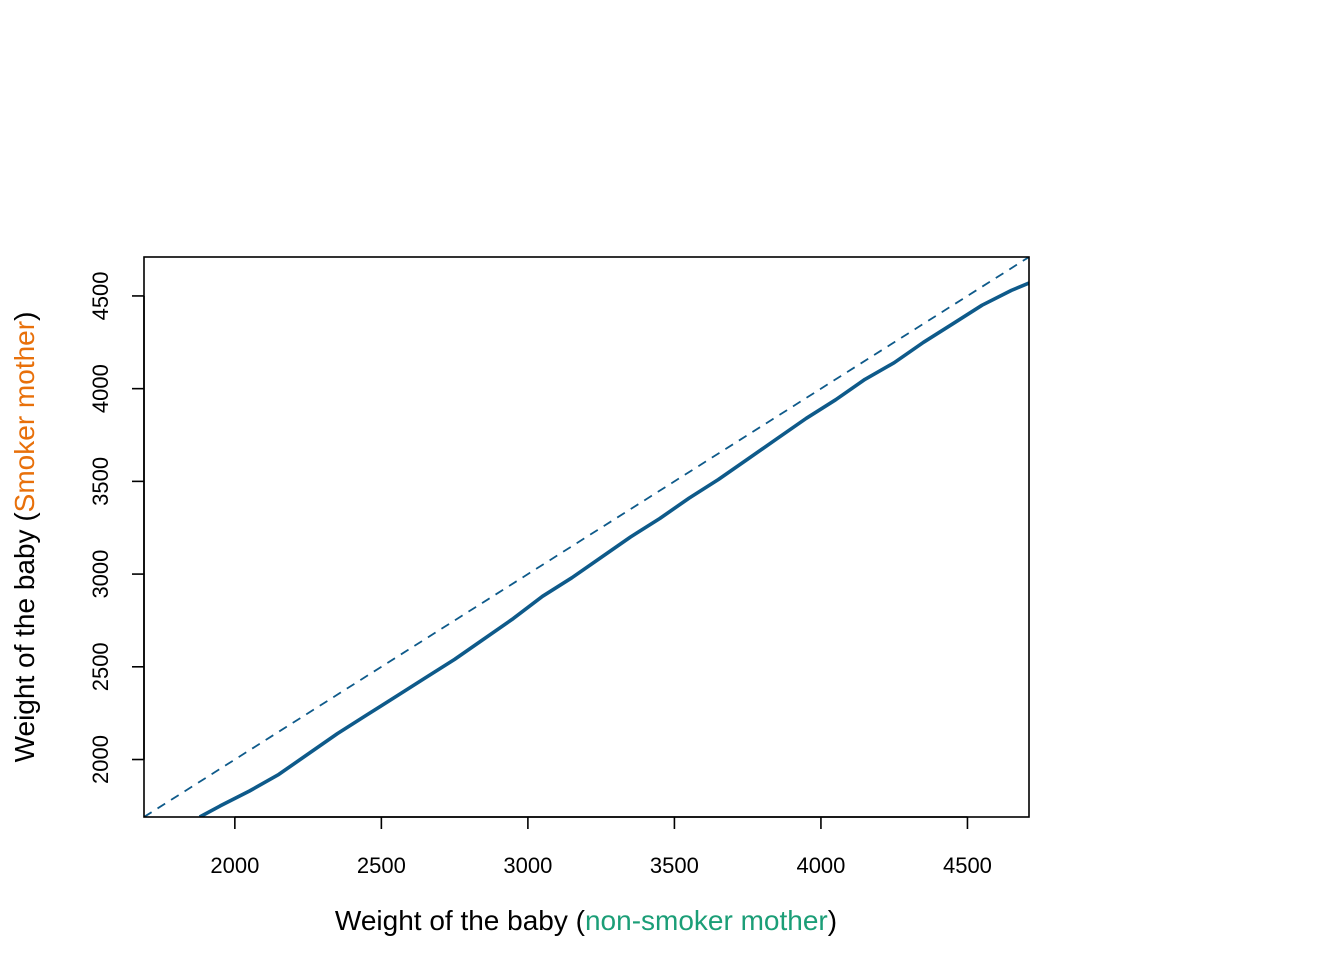 The width and height of the screenshot is (1344, 960). I want to click on y-axis-label-highlight: Smoker mother, so click(24, 416).